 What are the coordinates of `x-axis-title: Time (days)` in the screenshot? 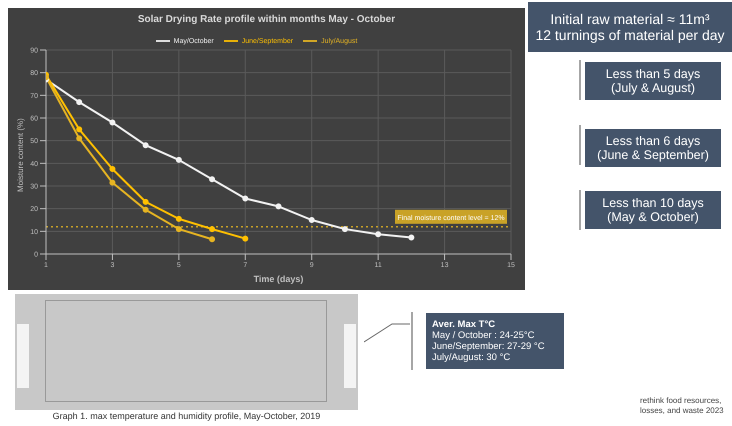 It's located at (279, 279).